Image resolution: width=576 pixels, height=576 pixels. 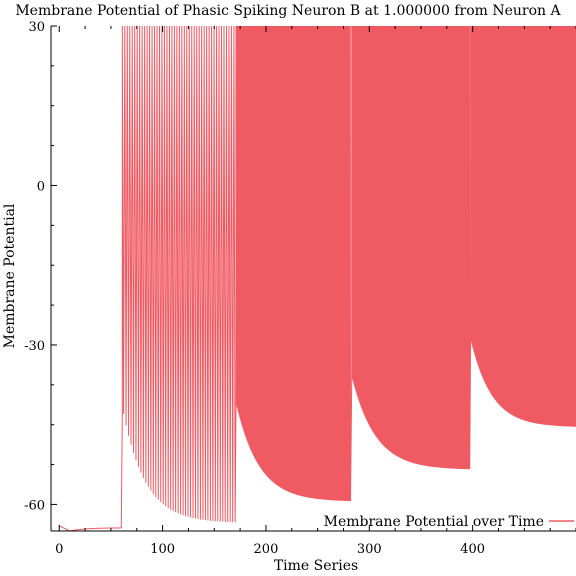 I want to click on x-tick-label: 200, so click(x=266, y=549).